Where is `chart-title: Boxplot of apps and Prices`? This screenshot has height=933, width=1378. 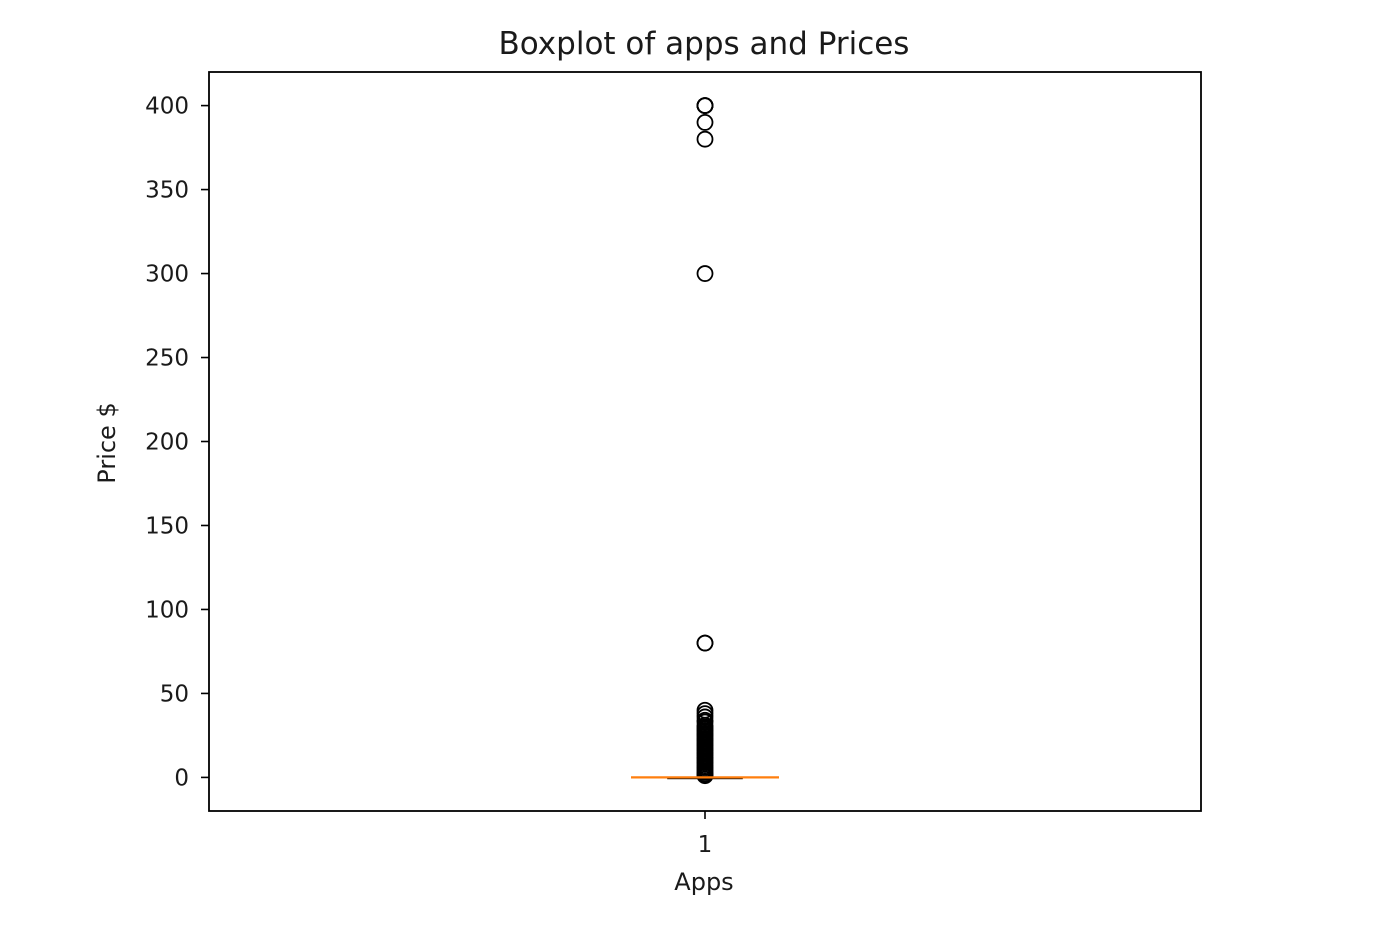
chart-title: Boxplot of apps and Prices is located at coordinates (704, 44).